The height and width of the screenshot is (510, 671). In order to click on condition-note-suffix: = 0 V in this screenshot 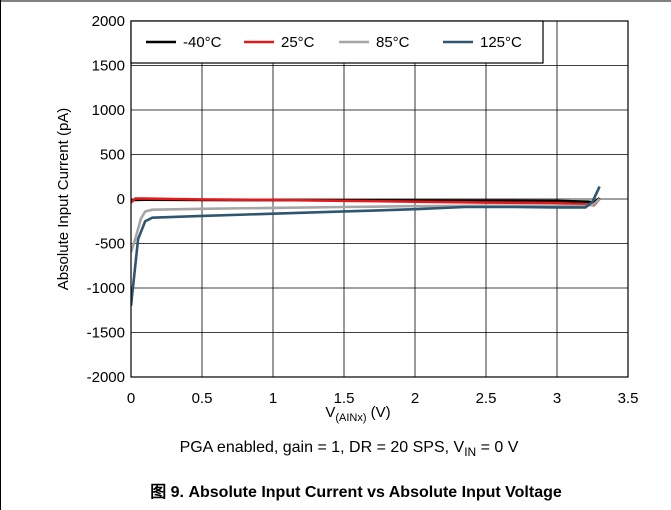, I will do `click(497, 447)`.